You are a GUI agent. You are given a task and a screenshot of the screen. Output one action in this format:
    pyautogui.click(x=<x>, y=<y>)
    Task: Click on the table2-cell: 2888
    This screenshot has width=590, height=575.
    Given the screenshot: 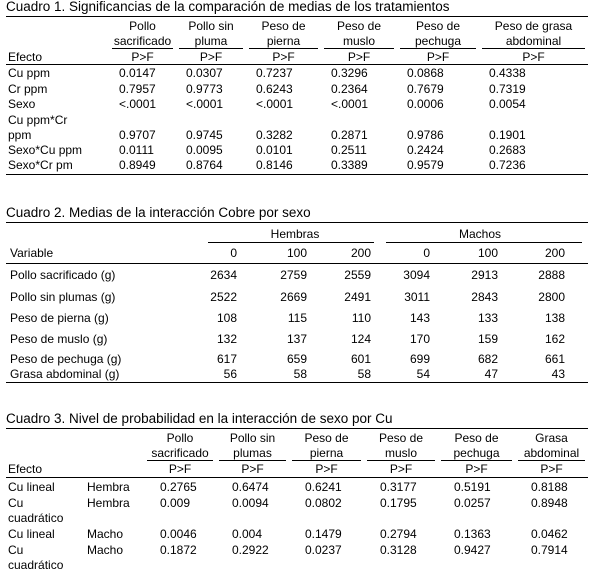 What is the action you would take?
    pyautogui.click(x=551, y=275)
    